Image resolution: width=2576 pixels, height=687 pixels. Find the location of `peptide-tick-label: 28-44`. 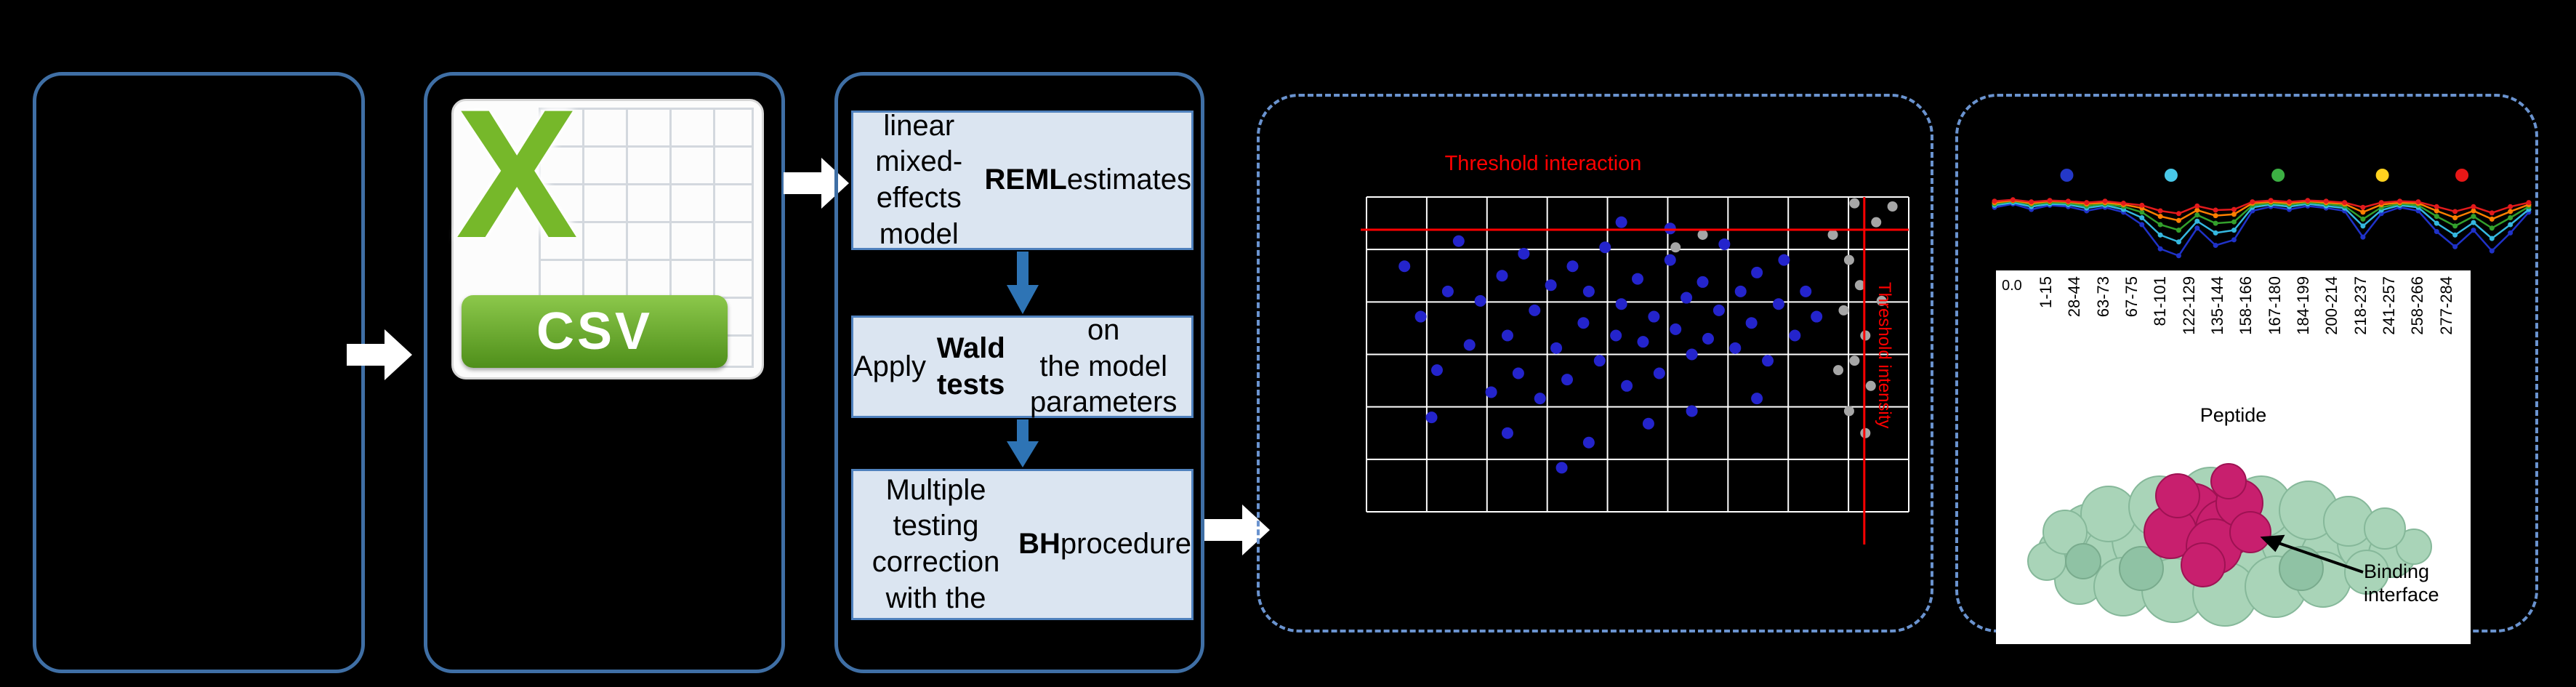

peptide-tick-label: 28-44 is located at coordinates (2074, 297).